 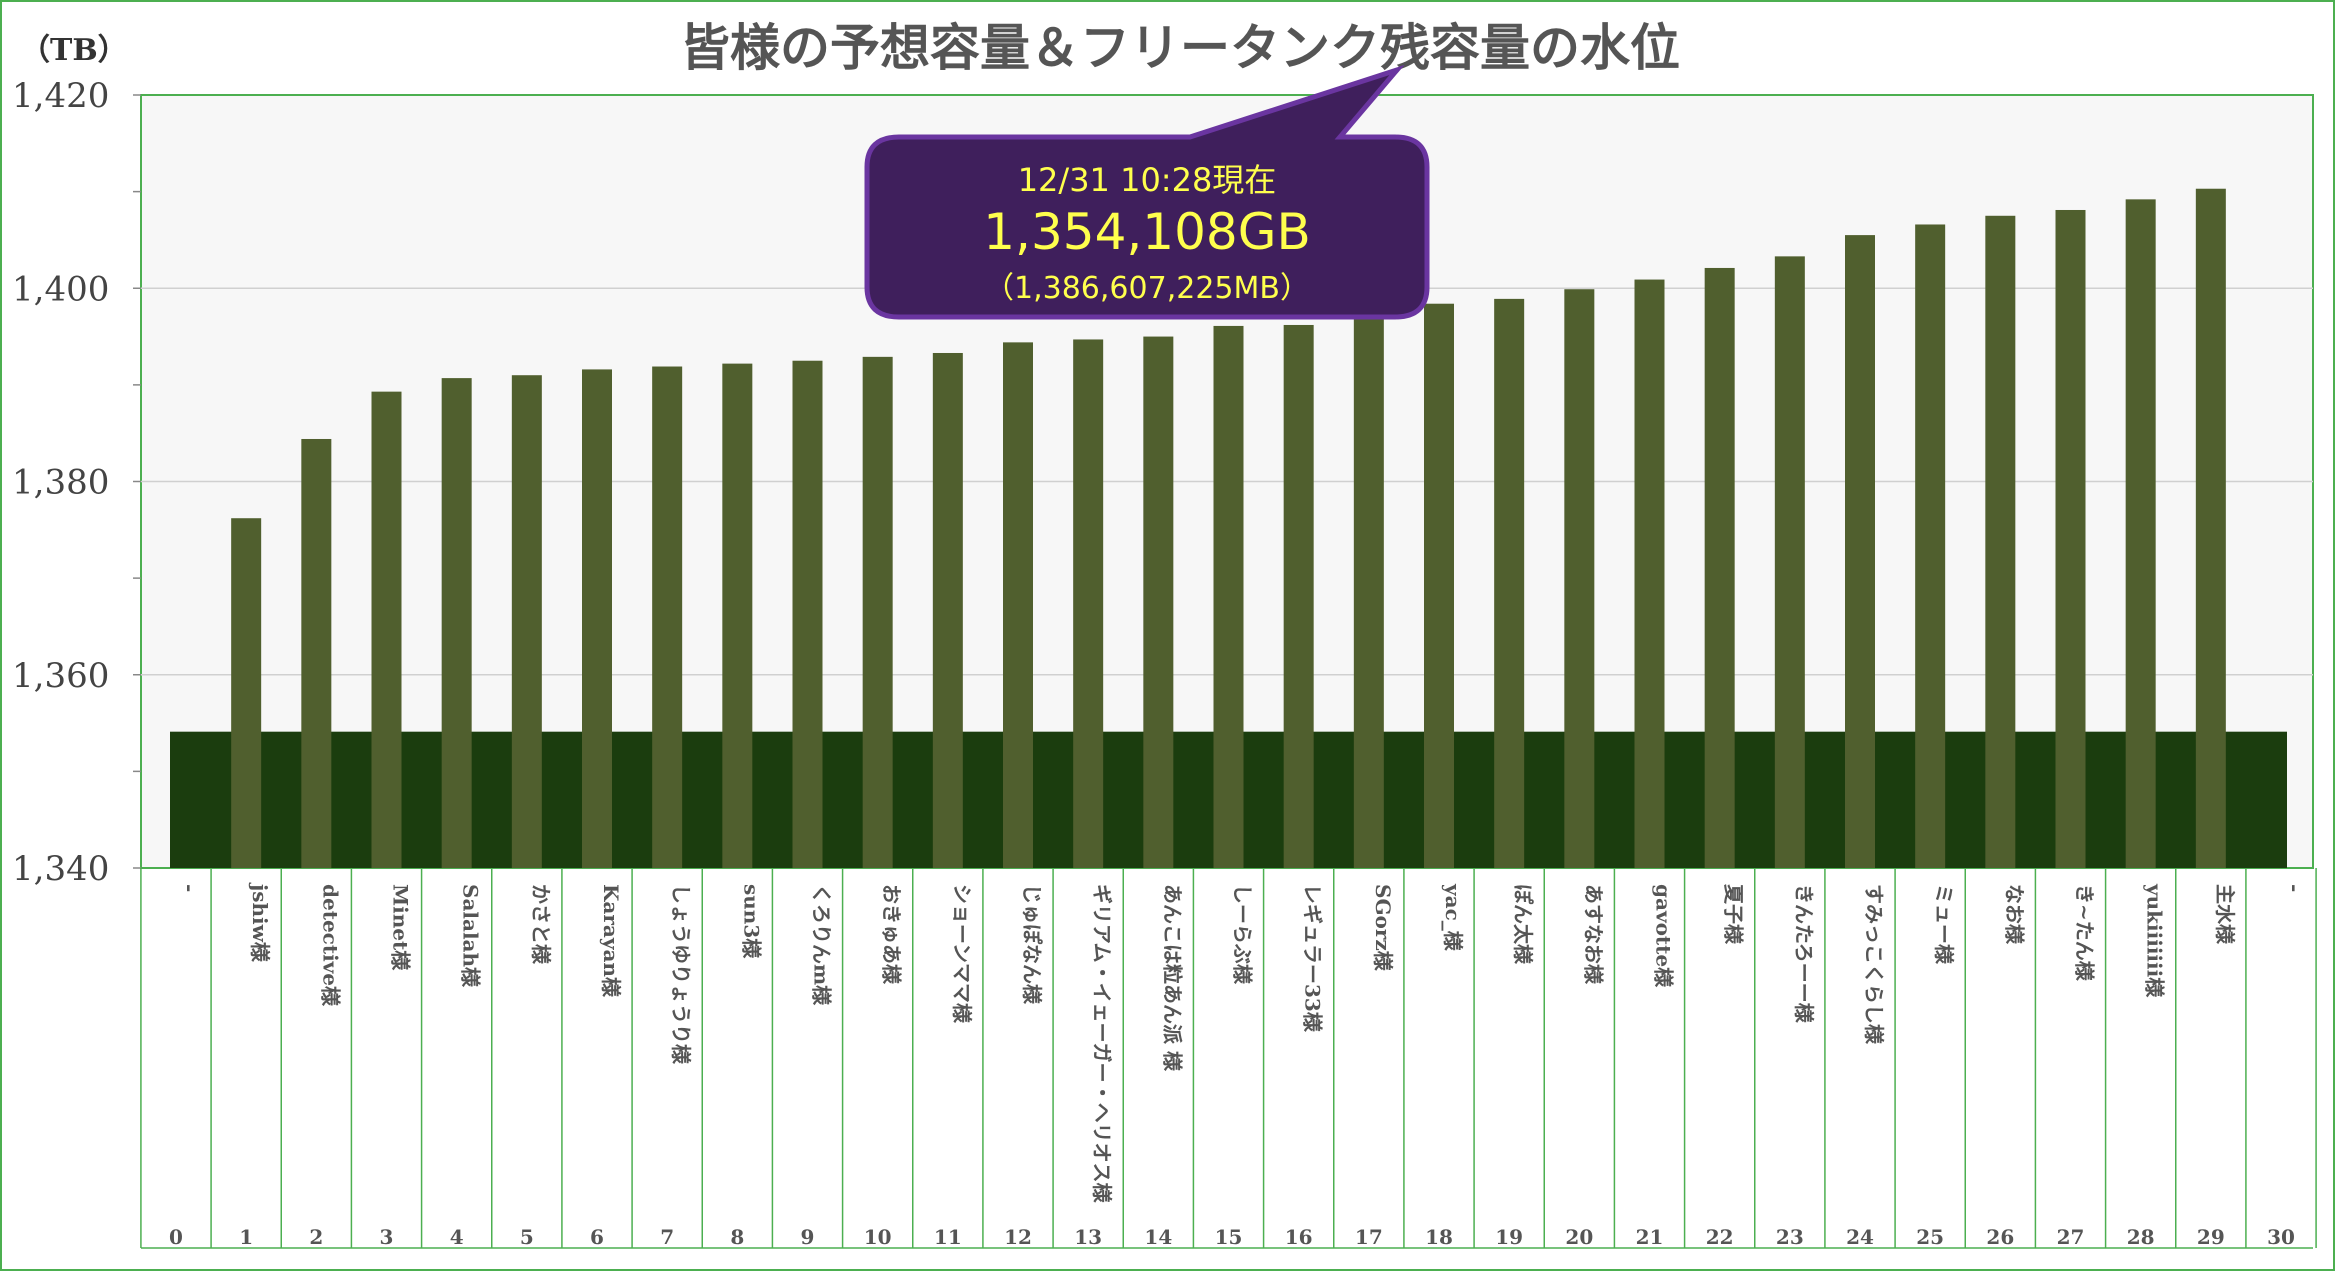 I want to click on x-tick-label: 25, so click(x=1930, y=1237).